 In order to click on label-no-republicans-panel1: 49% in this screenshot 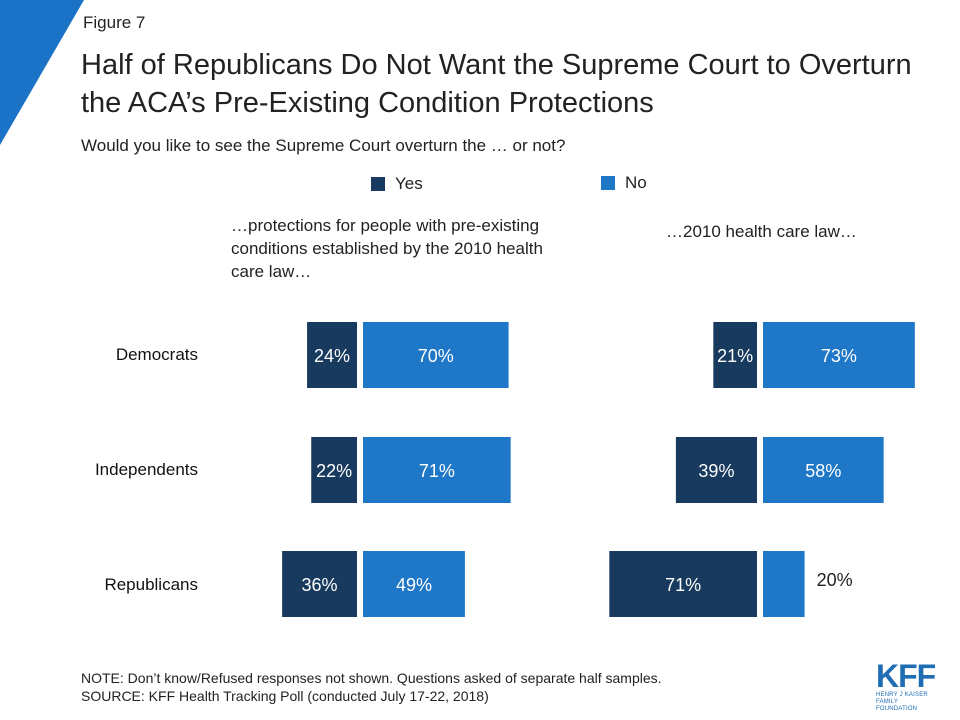, I will do `click(414, 585)`.